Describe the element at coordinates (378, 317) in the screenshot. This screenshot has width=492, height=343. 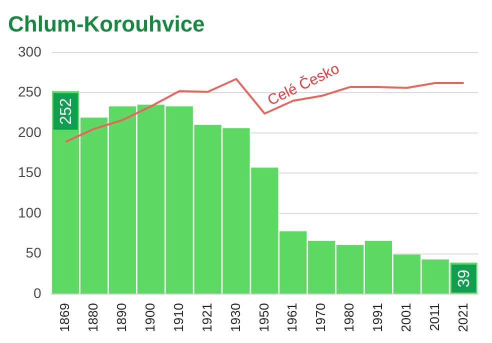
I see `x-tick-label: 1991` at that location.